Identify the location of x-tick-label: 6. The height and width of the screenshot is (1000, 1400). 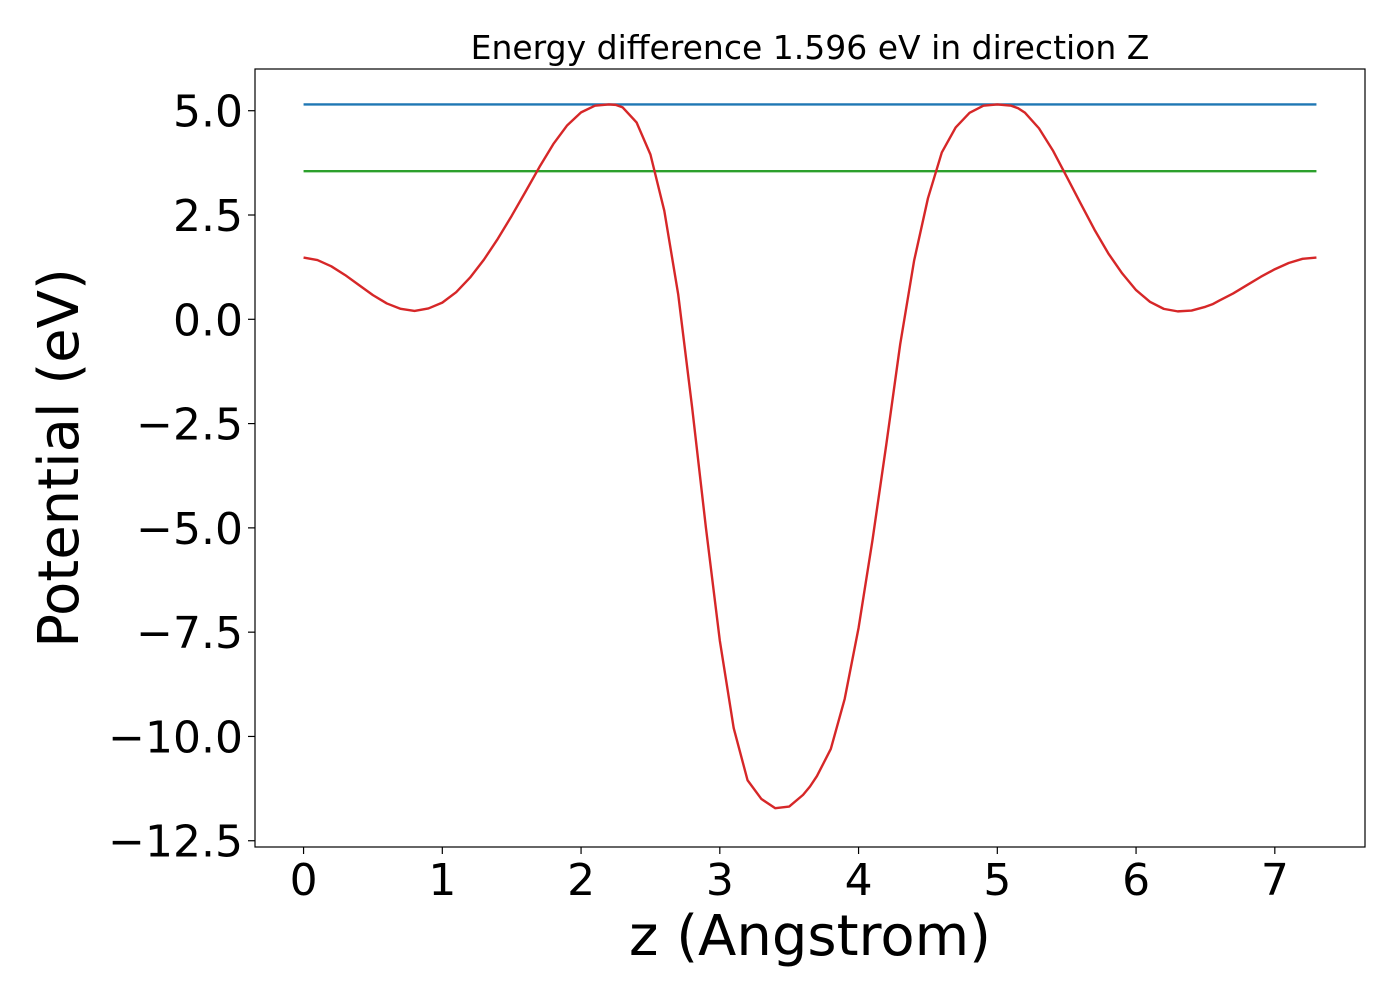
(1136, 880).